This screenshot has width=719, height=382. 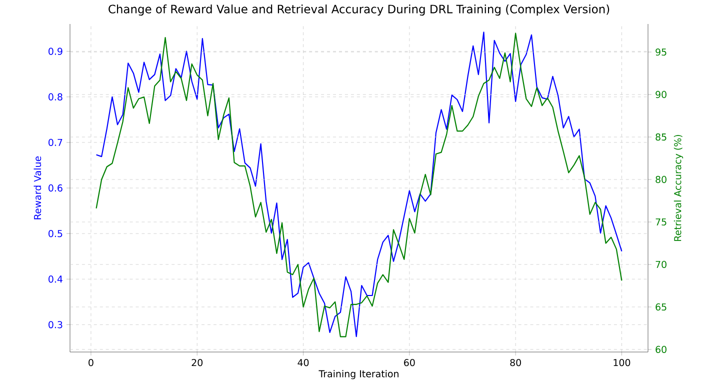 What do you see at coordinates (661, 137) in the screenshot?
I see `y2-tick-label: 85` at bounding box center [661, 137].